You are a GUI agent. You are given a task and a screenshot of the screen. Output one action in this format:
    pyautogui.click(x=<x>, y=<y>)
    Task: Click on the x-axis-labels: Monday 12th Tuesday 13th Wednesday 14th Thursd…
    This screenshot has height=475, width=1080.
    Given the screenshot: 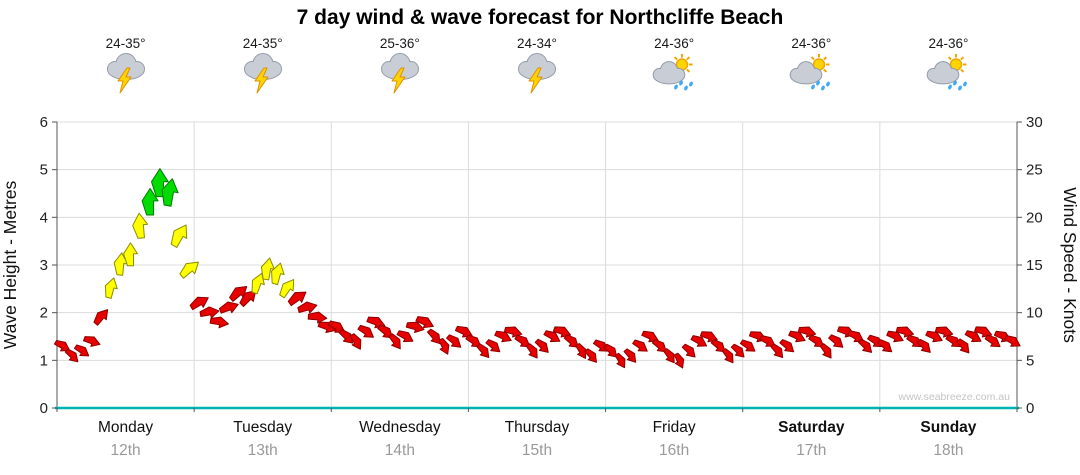 What is the action you would take?
    pyautogui.click(x=537, y=439)
    